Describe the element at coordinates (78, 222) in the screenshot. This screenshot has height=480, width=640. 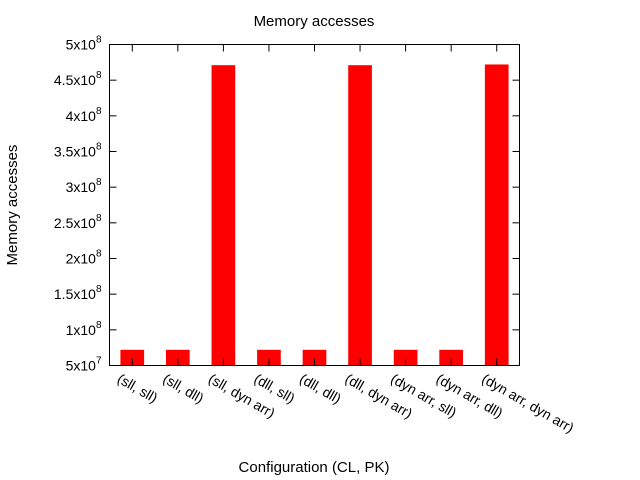
I see `y-tick-label: 2.5x10⁸` at that location.